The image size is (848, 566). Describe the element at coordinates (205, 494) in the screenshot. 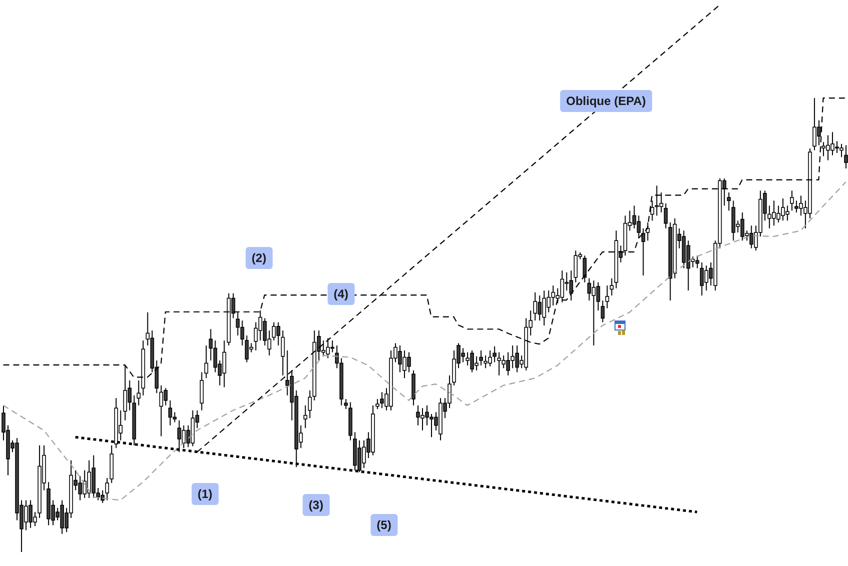

I see `annotation: (1)` at that location.